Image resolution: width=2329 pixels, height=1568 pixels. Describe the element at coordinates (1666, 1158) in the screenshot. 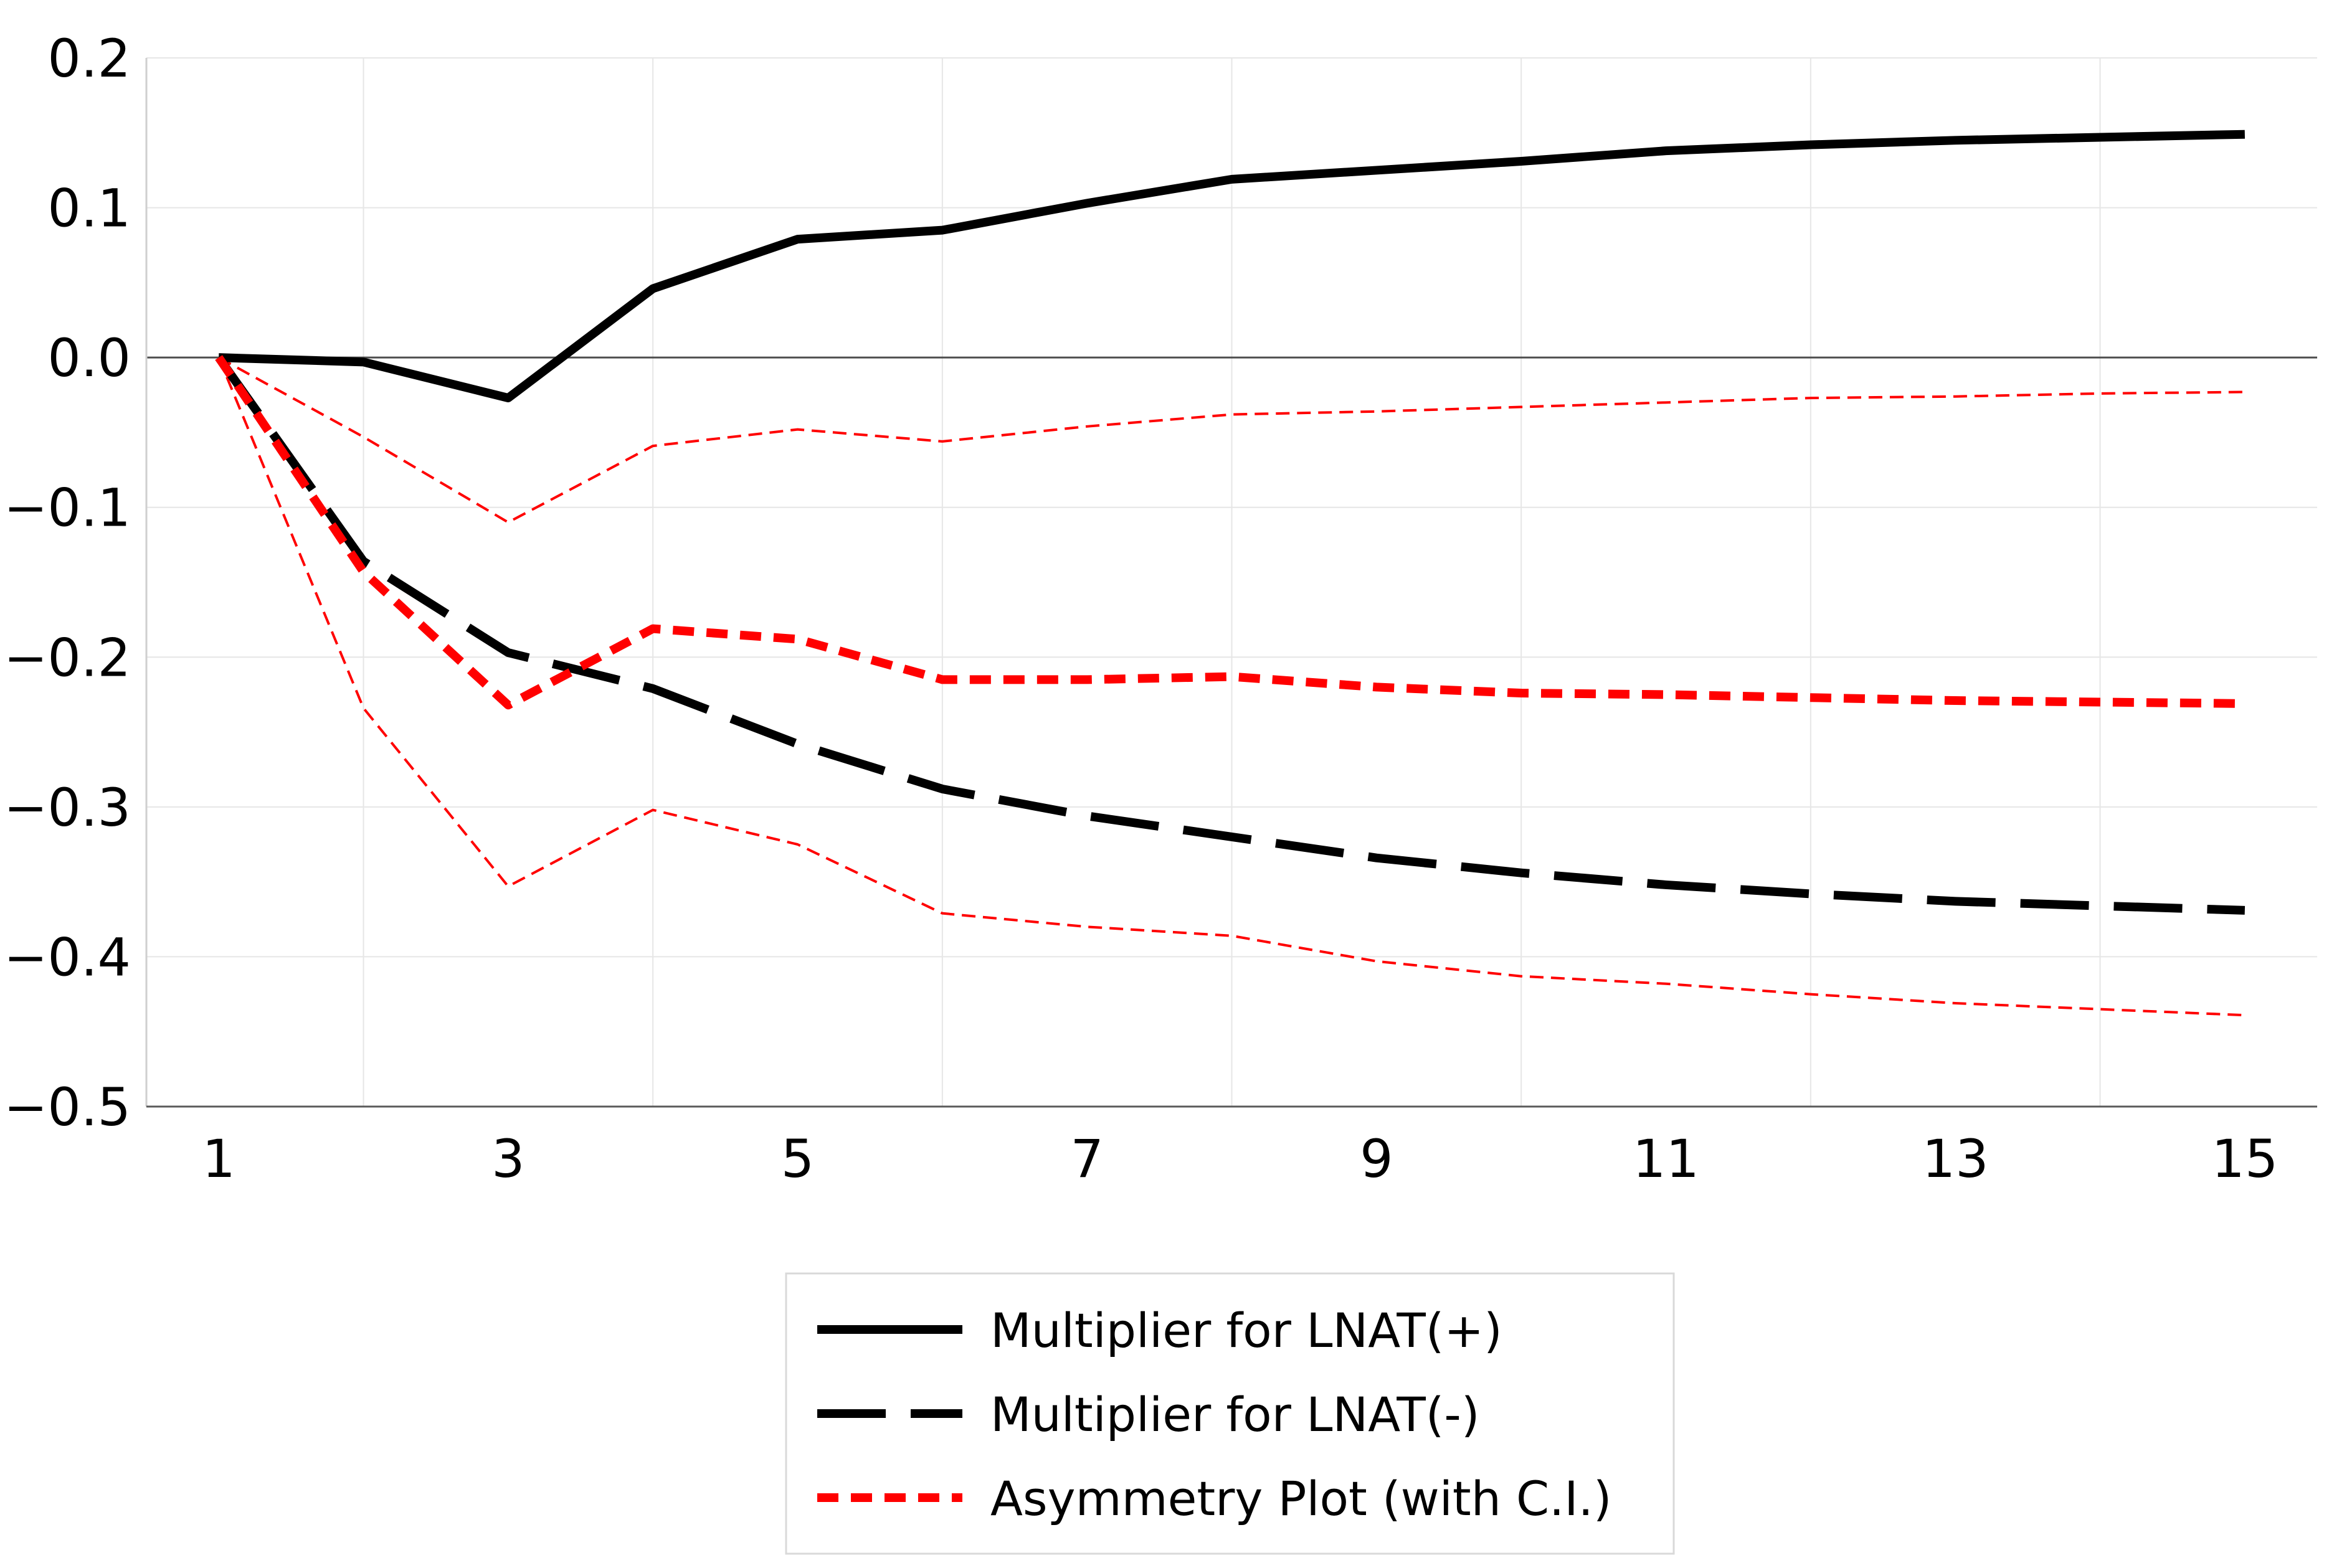

I see `x-tick-label: 11` at that location.